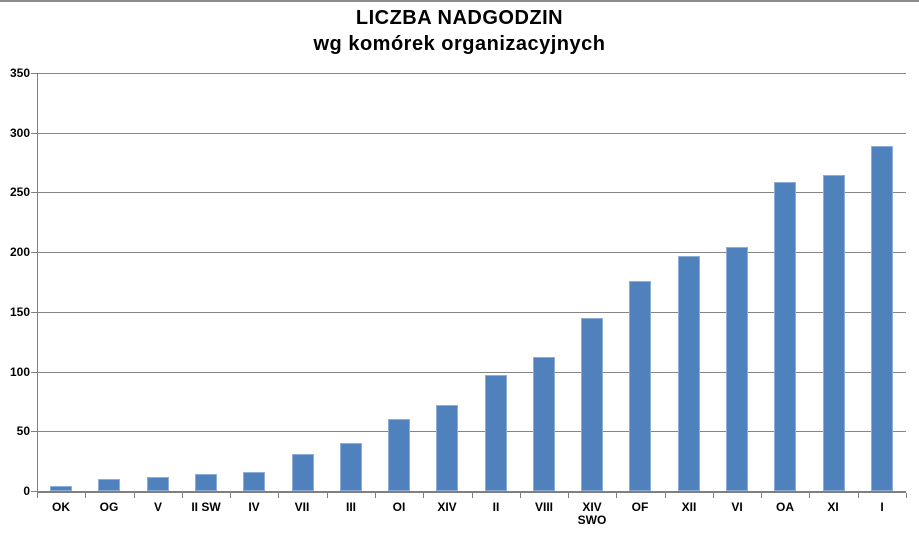 The image size is (919, 534). I want to click on bar-OI, so click(399, 455).